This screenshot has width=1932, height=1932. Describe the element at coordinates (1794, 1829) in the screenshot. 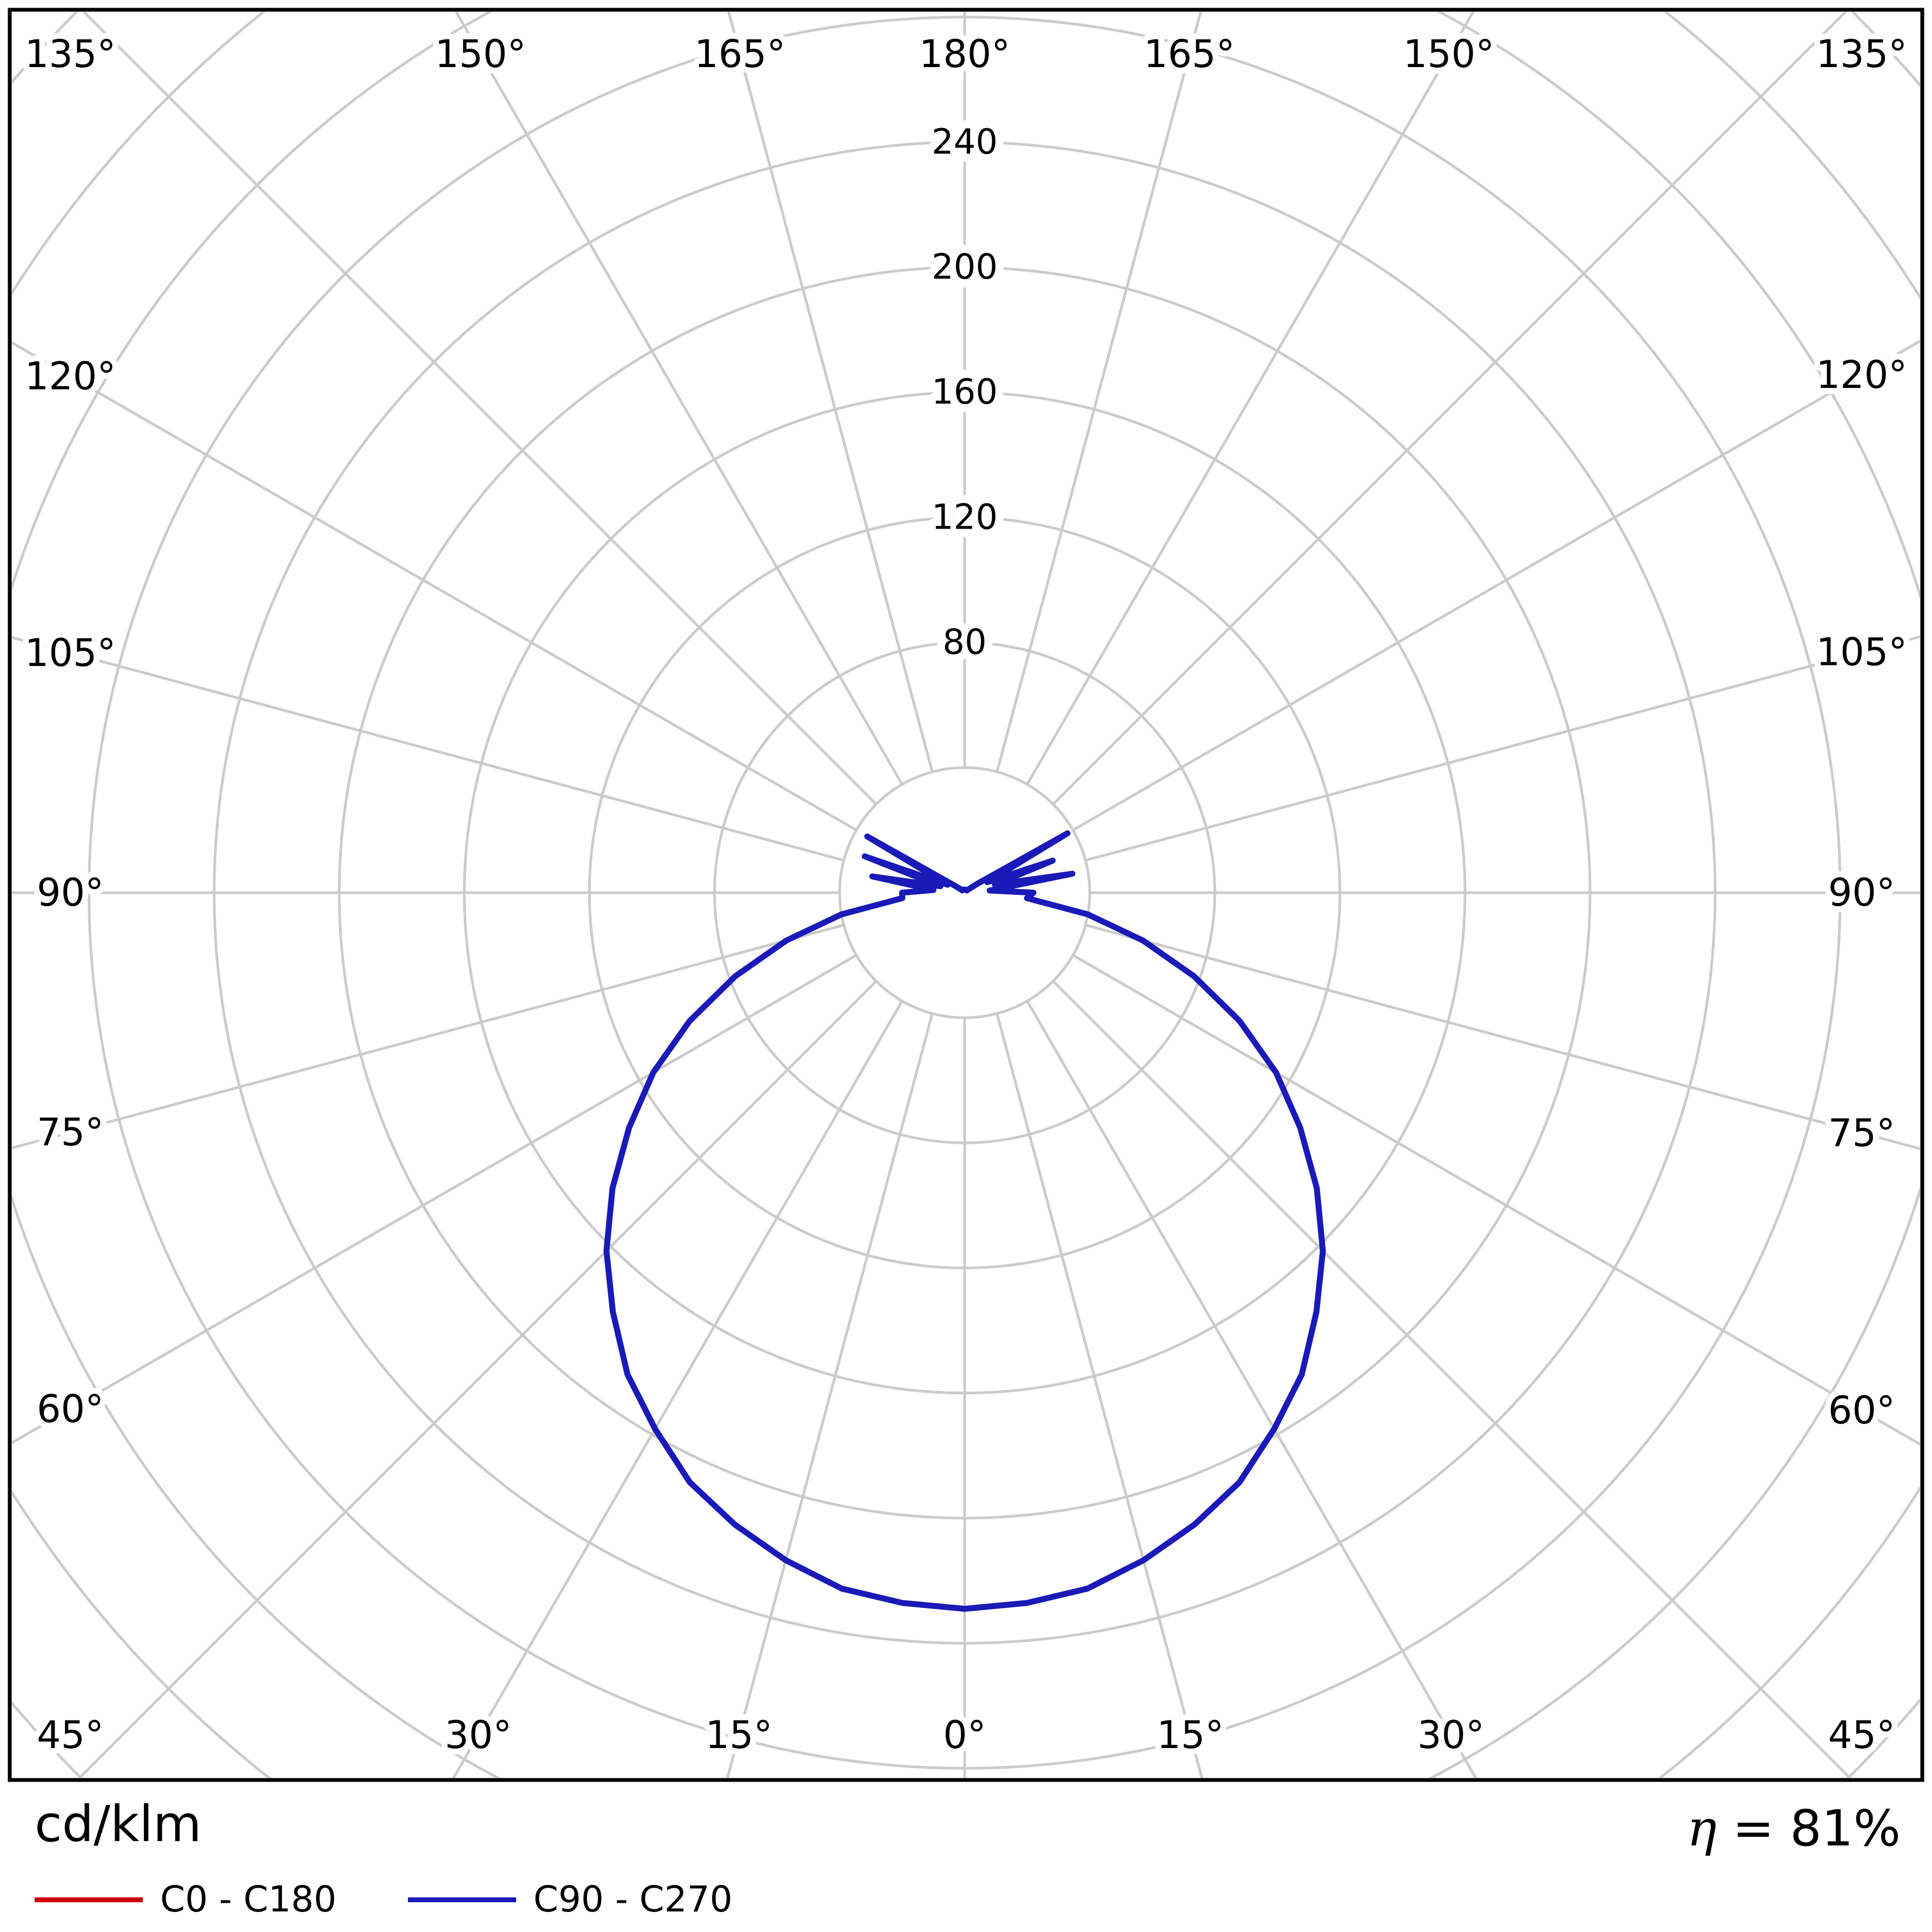

I see `efficiency-label: η = 81%` at that location.